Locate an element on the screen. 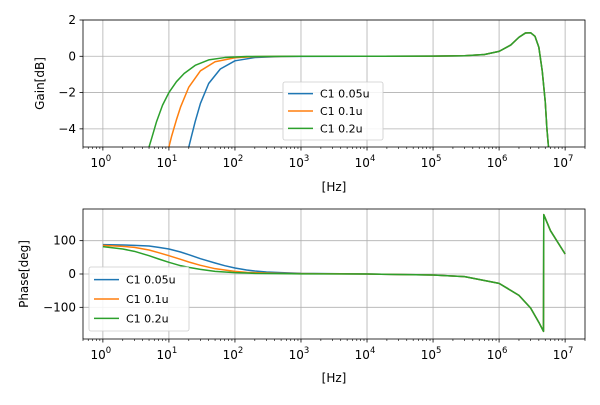 The height and width of the screenshot is (405, 600). tick-label-y: −2 is located at coordinates (67, 93).